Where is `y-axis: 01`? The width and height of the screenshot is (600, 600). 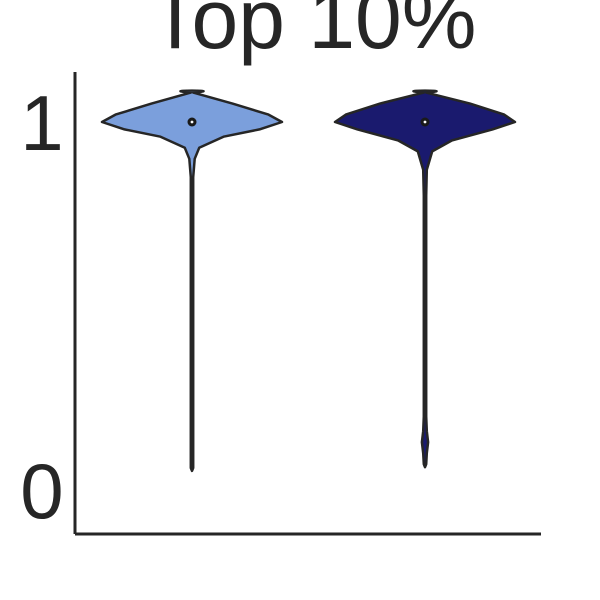 y-axis: 01 is located at coordinates (48, 303).